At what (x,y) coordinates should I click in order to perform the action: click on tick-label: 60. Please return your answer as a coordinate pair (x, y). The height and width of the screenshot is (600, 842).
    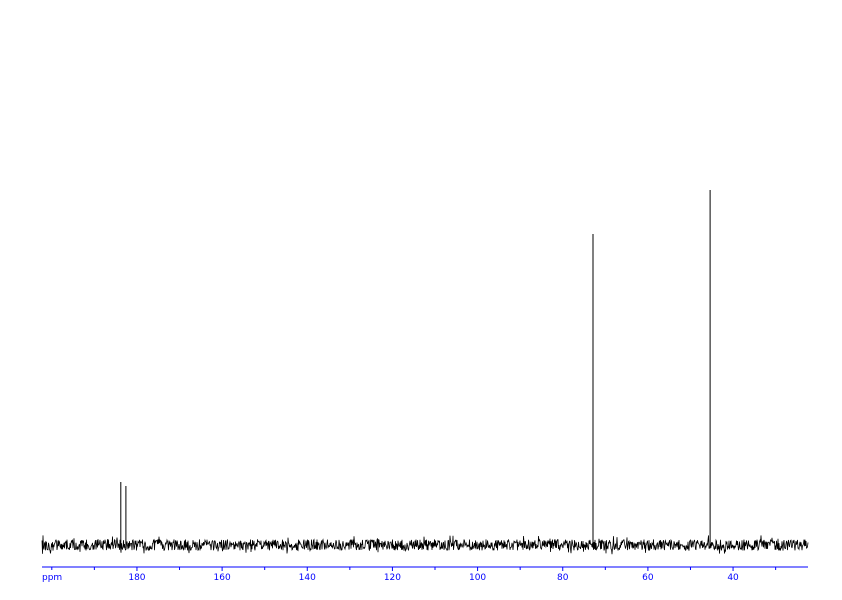
    Looking at the image, I should click on (648, 578).